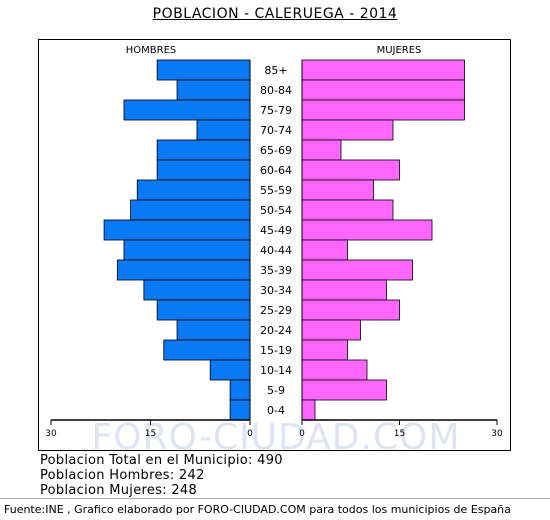 Image resolution: width=550 pixels, height=520 pixels. I want to click on age-label-30-34: 30-34, so click(276, 290).